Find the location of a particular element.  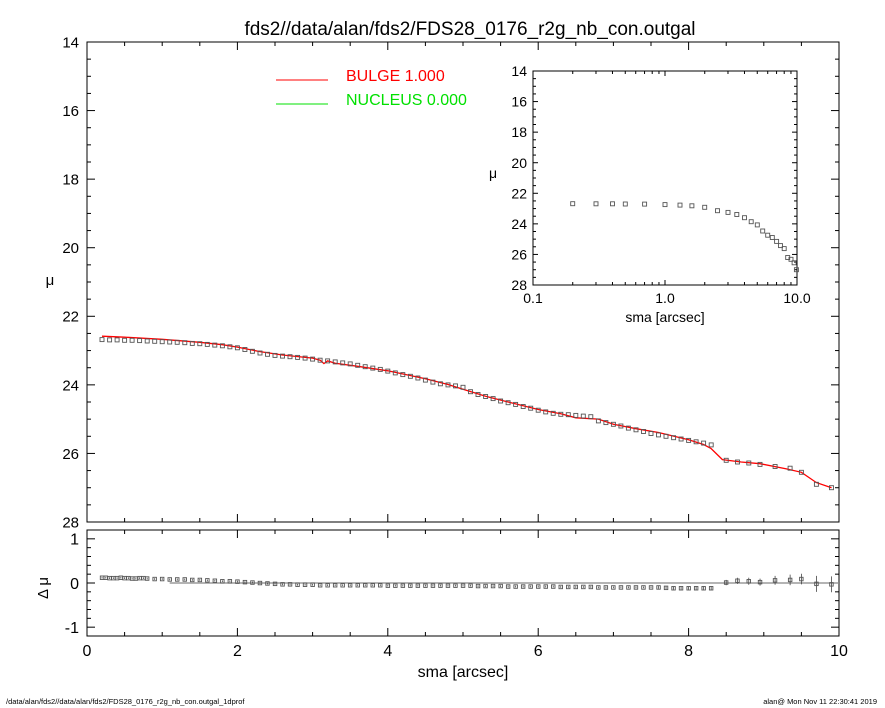

main-y-tick-label: 28 is located at coordinates (70, 522).